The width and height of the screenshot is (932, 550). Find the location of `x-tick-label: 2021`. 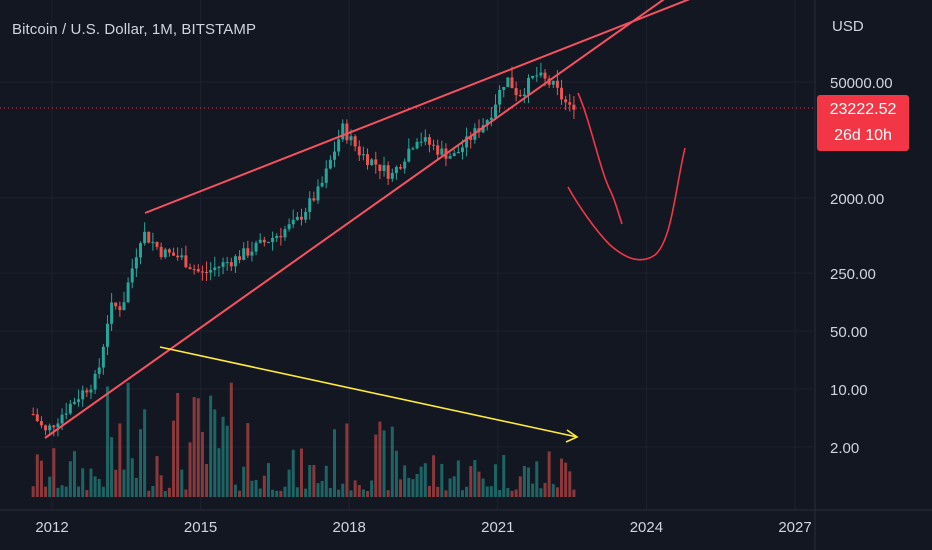

x-tick-label: 2021 is located at coordinates (497, 527).